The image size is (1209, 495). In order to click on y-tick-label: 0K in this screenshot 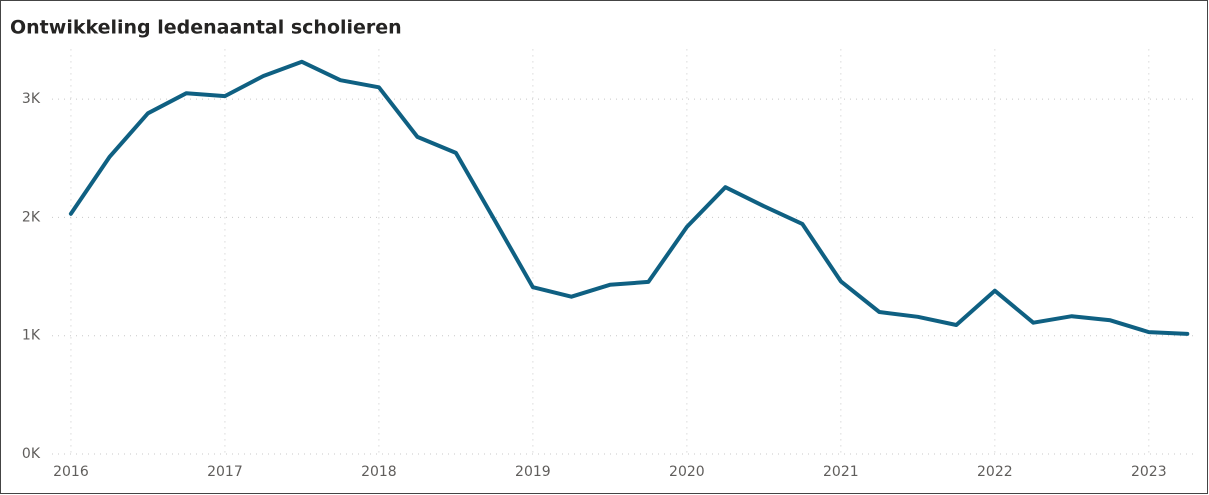, I will do `click(31, 454)`.